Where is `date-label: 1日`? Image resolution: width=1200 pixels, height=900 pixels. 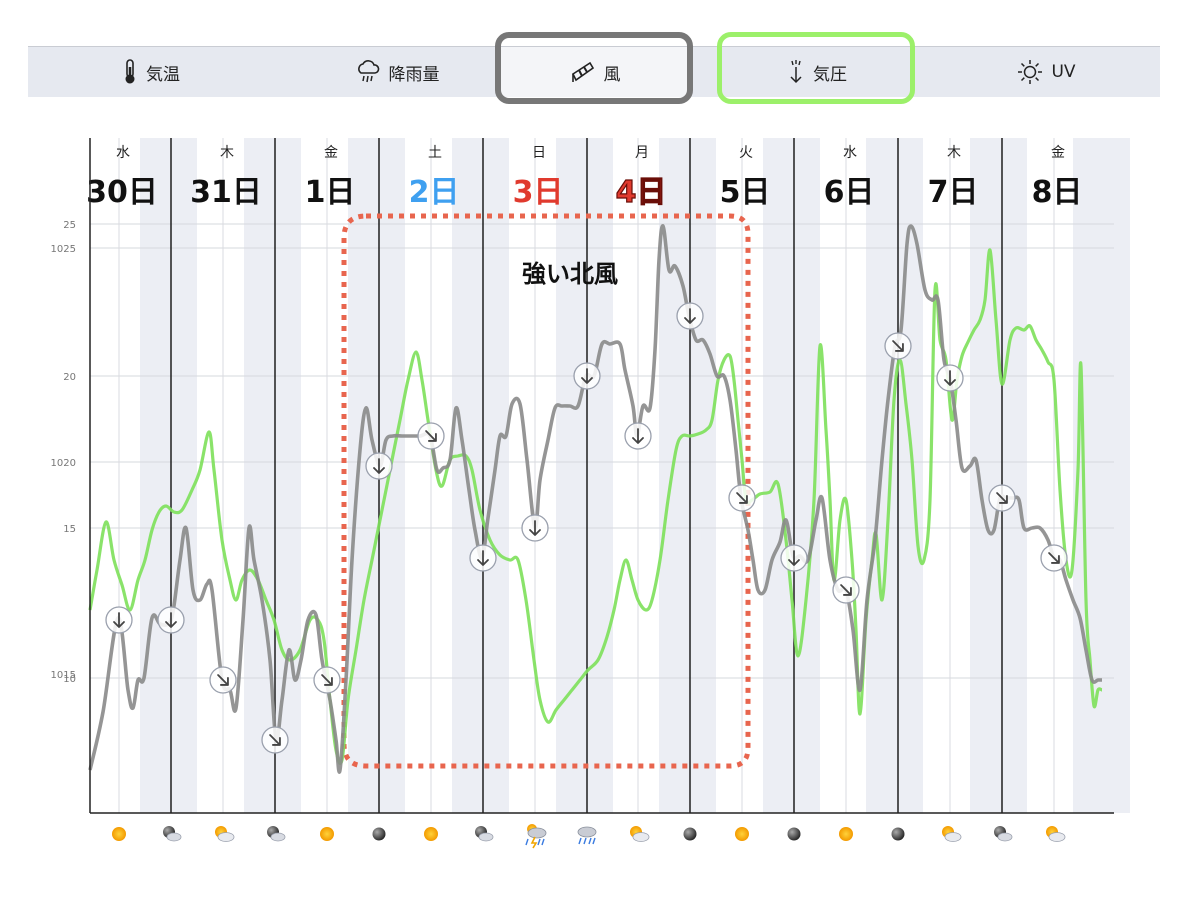
date-label: 1日 is located at coordinates (330, 192).